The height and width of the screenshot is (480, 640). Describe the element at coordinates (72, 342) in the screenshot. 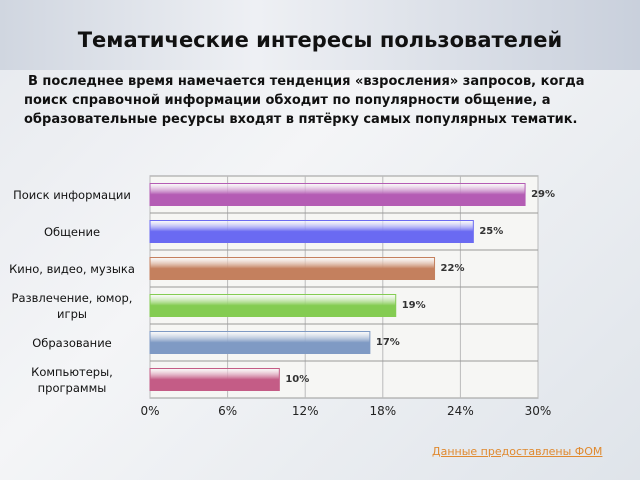

I see `y-tick-label: Образование` at that location.